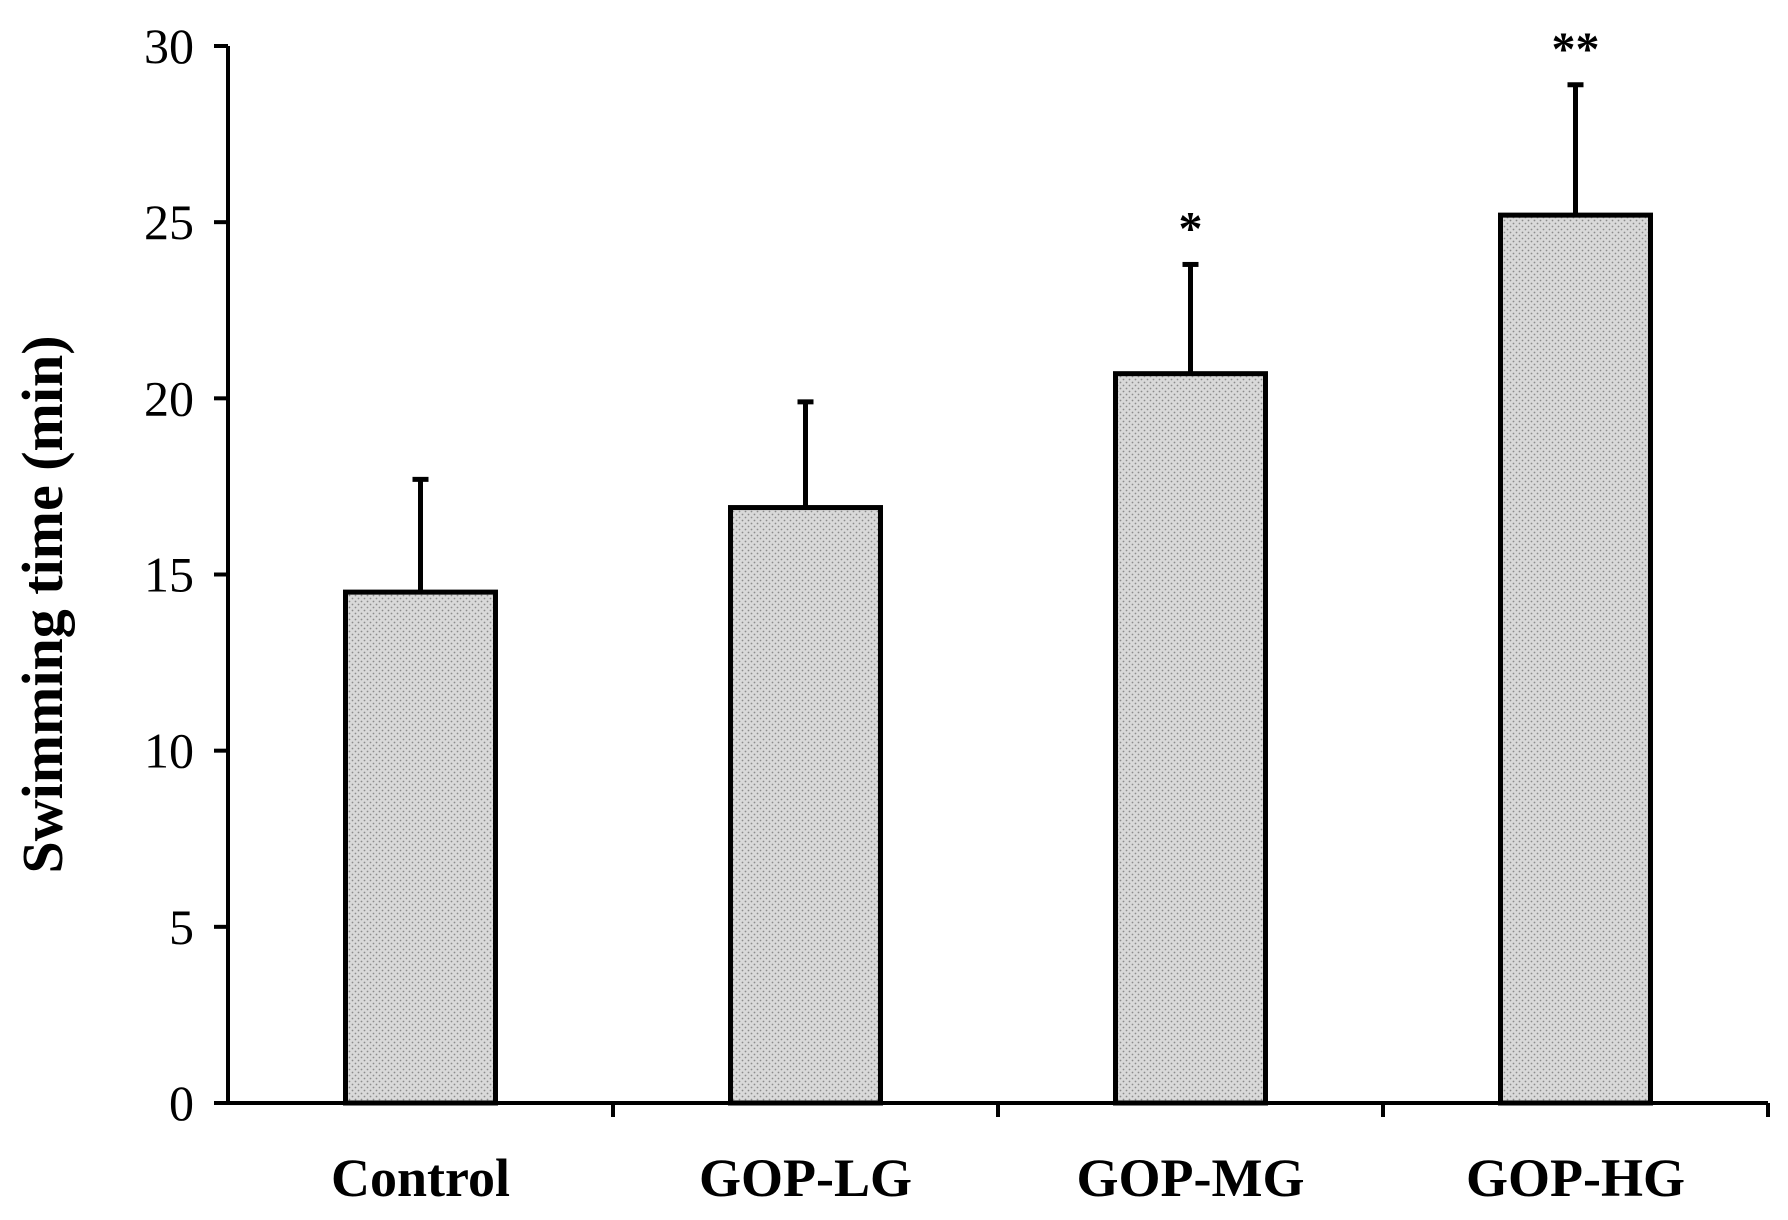  Describe the element at coordinates (805, 1178) in the screenshot. I see `x-tick-label-gop-lg: GOP-LG` at that location.